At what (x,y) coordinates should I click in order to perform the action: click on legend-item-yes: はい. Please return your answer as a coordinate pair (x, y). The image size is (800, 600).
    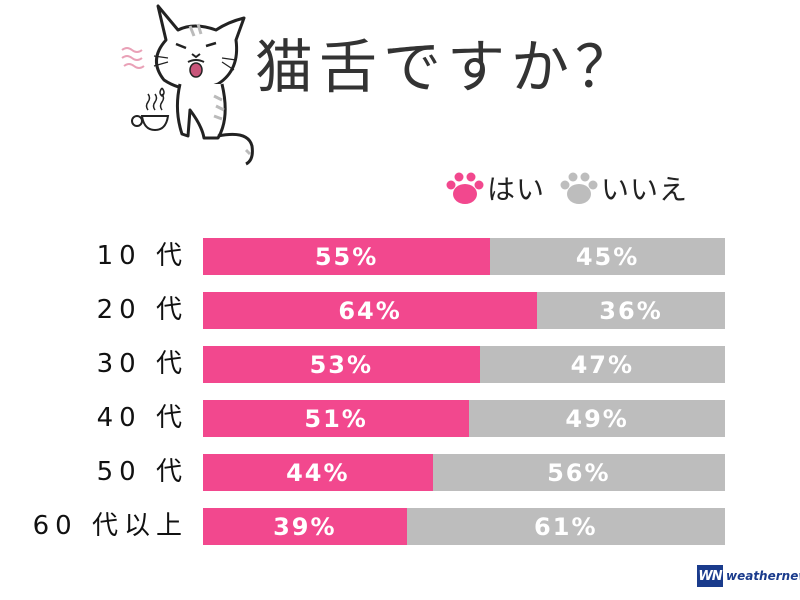
    Looking at the image, I should click on (495, 188).